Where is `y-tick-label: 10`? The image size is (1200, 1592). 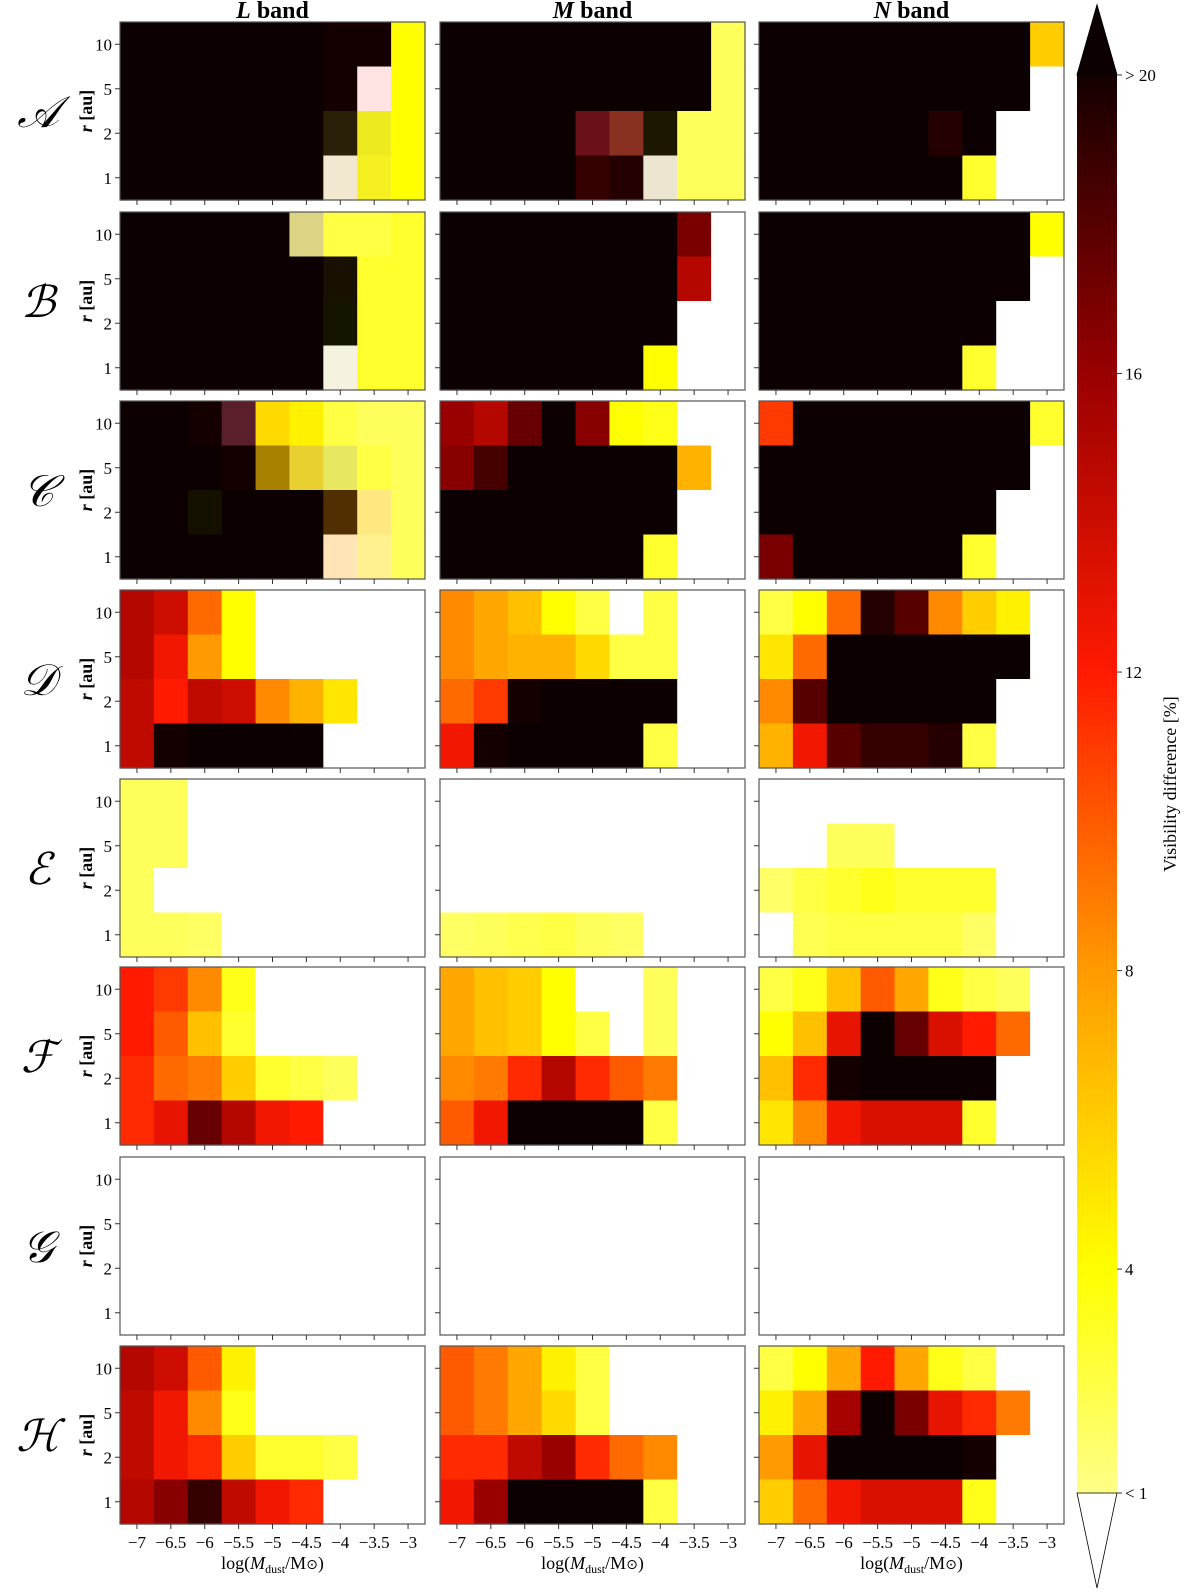 y-tick-label: 10 is located at coordinates (103, 1179).